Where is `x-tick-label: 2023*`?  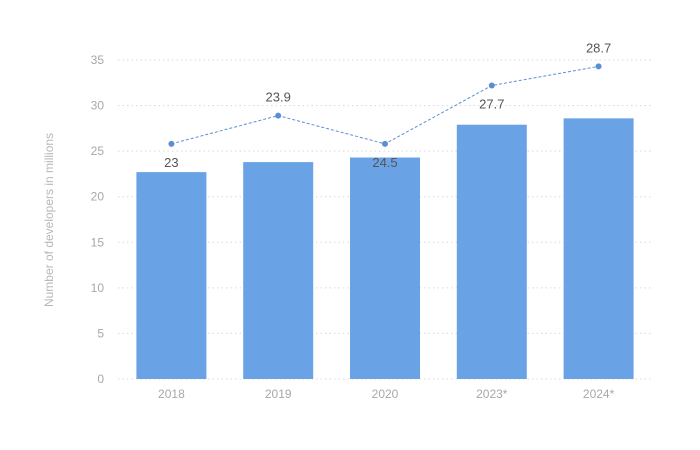
x-tick-label: 2023* is located at coordinates (492, 394).